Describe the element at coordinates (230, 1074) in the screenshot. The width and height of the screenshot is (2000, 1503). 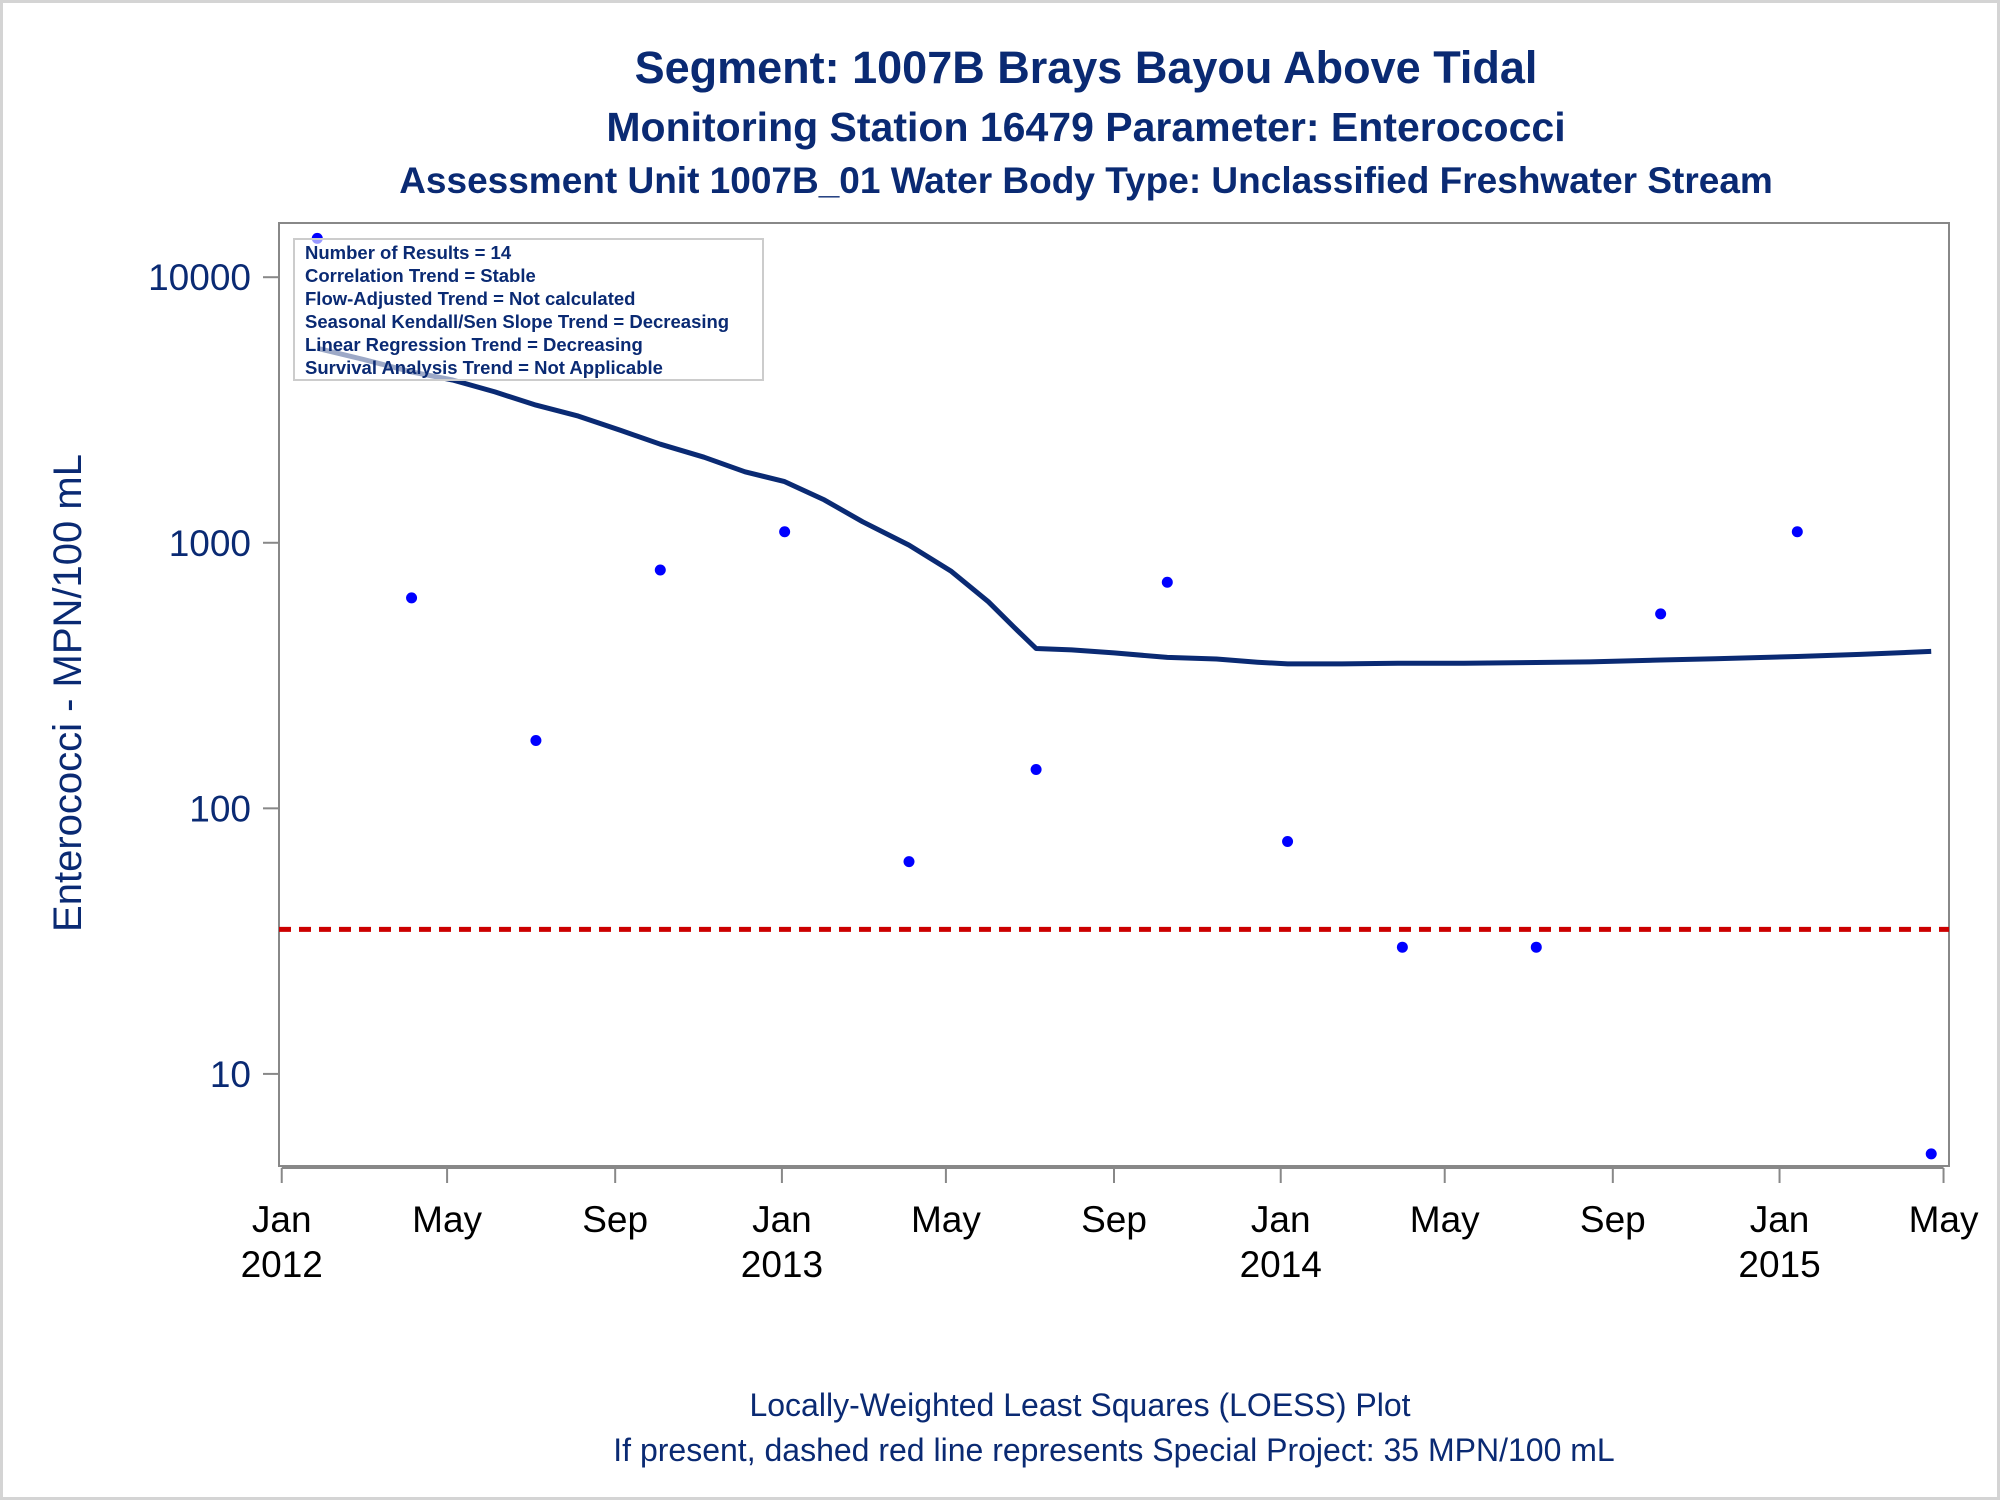
I see `y-tick-label: 10` at that location.